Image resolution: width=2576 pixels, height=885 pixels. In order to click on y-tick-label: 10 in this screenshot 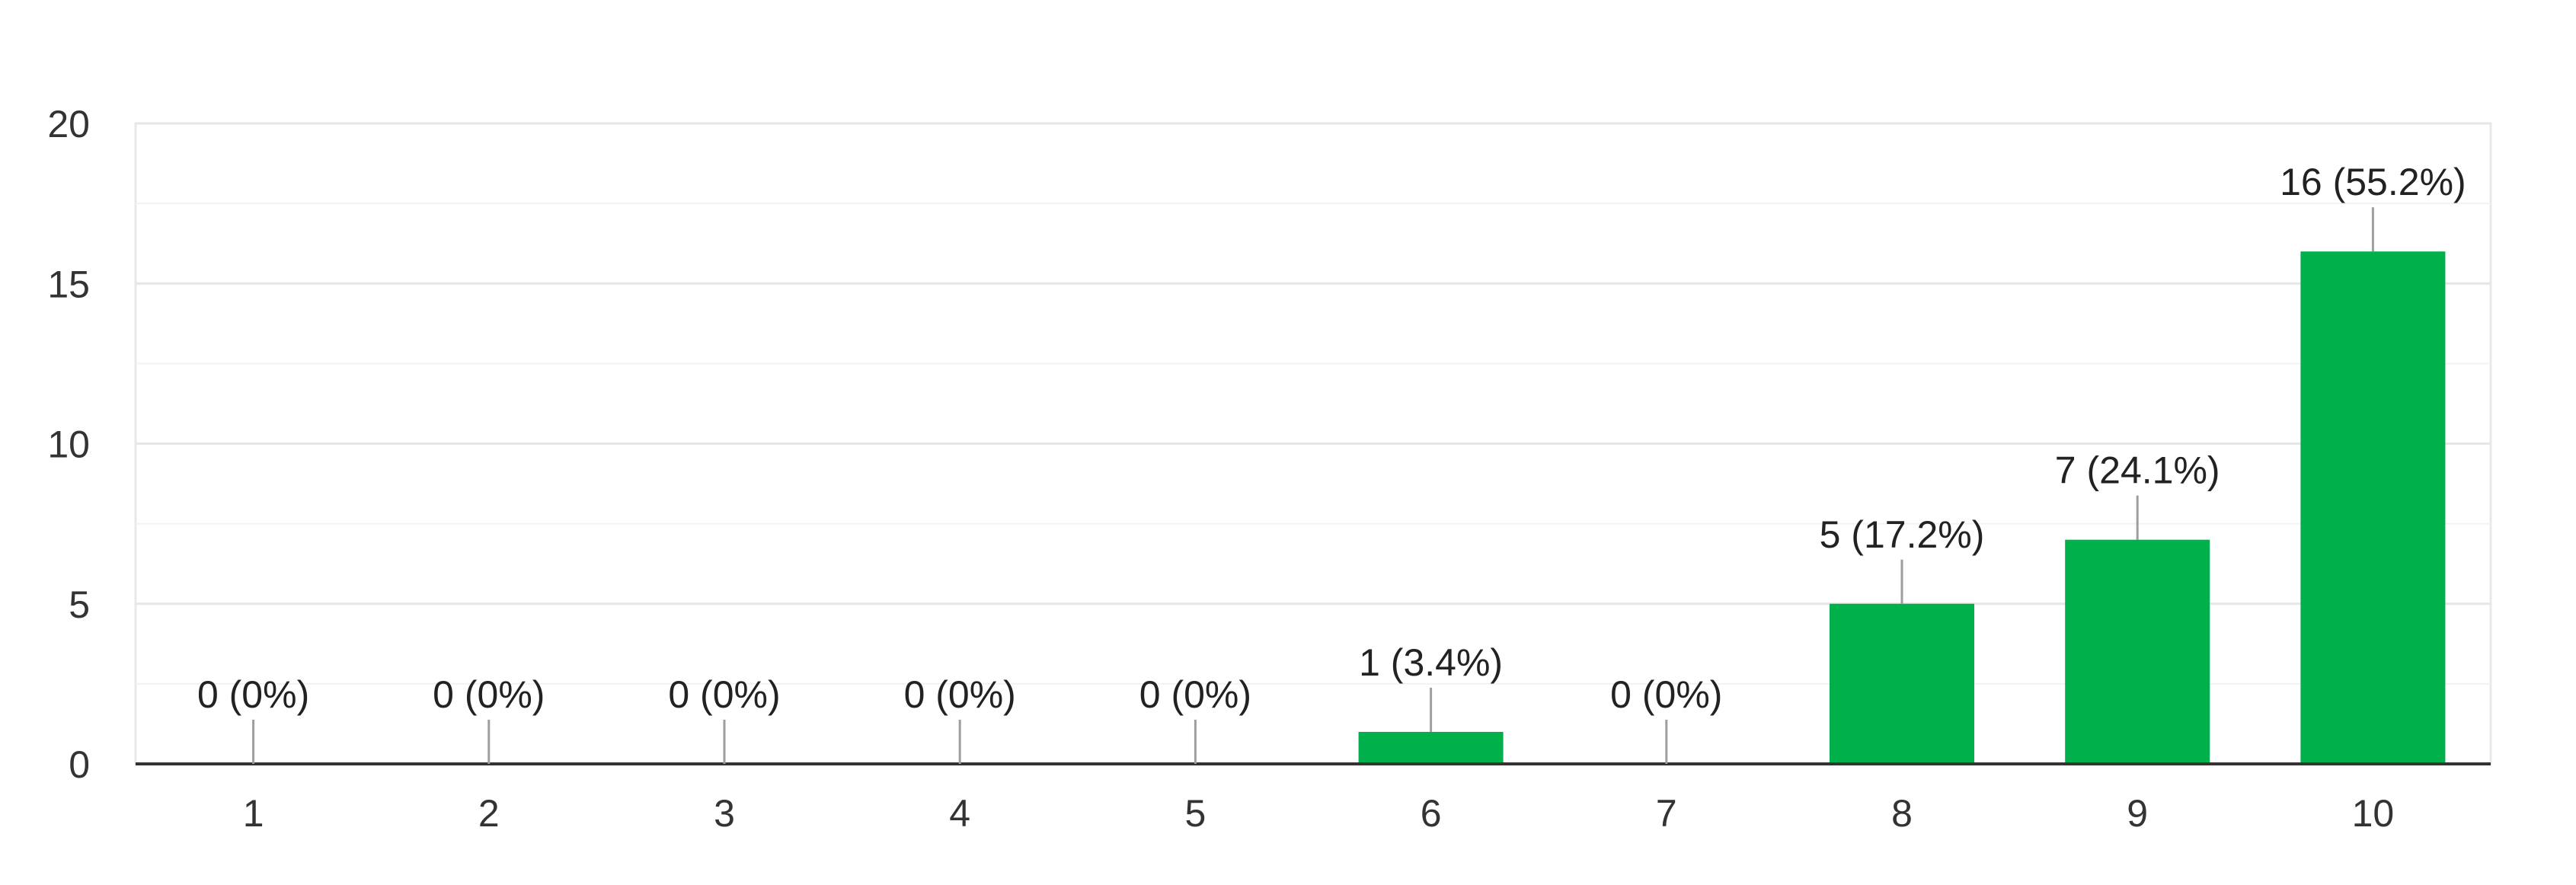, I will do `click(68, 445)`.